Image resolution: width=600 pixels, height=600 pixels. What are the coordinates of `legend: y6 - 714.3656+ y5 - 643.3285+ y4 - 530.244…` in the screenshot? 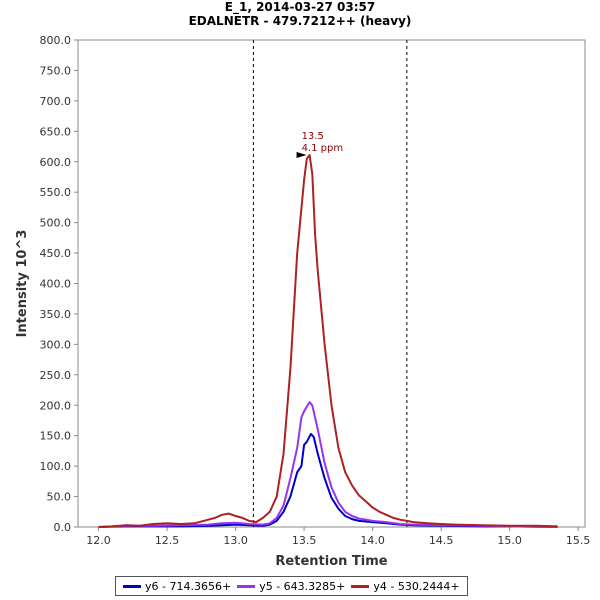 It's located at (291, 586).